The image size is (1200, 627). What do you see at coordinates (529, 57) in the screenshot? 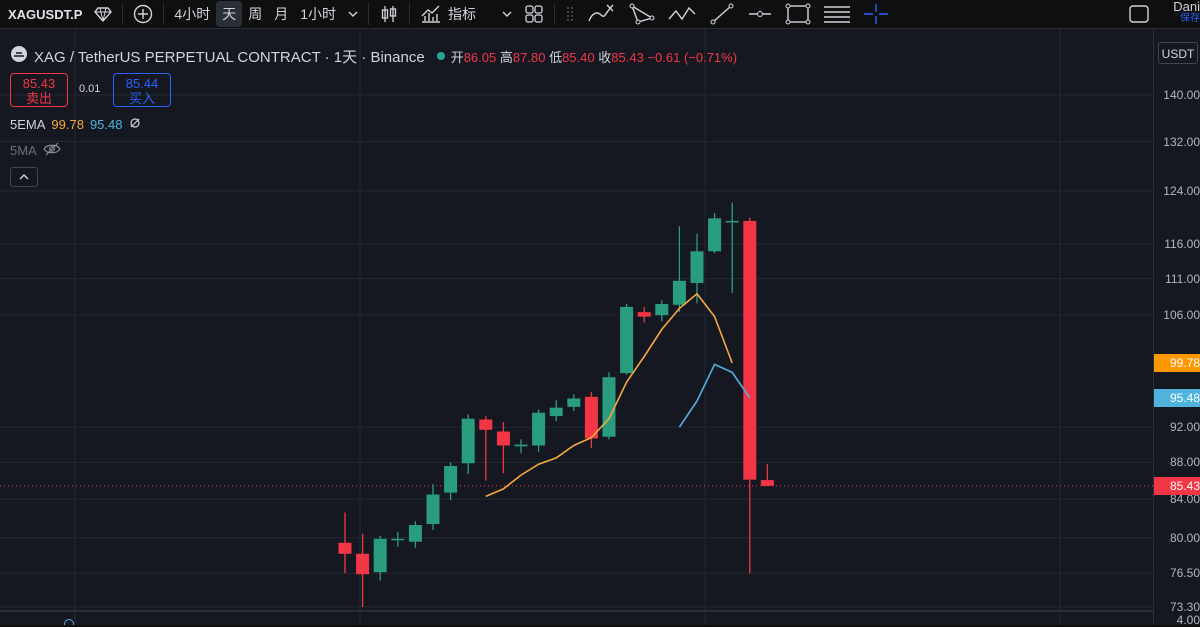
I see `high-value: 87.80` at bounding box center [529, 57].